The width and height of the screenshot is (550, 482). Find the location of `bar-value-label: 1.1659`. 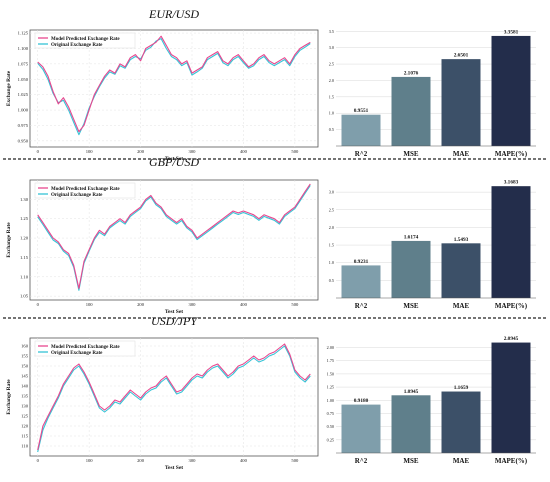

bar-value-label: 1.1659 is located at coordinates (461, 388).